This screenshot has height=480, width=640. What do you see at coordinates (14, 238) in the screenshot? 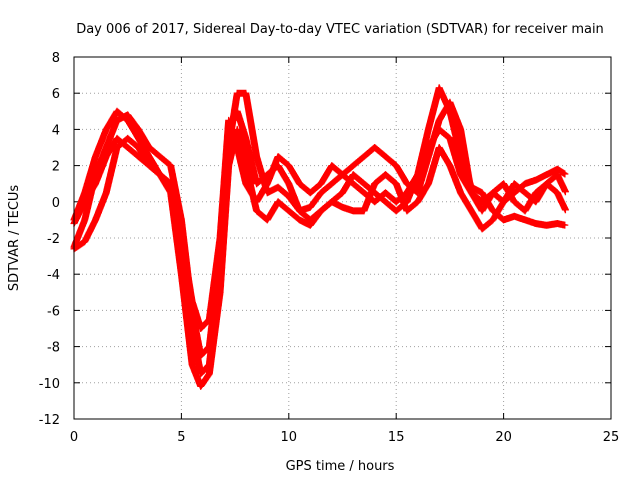
I see `y-axis-label: SDTVAR / TECUs` at bounding box center [14, 238].